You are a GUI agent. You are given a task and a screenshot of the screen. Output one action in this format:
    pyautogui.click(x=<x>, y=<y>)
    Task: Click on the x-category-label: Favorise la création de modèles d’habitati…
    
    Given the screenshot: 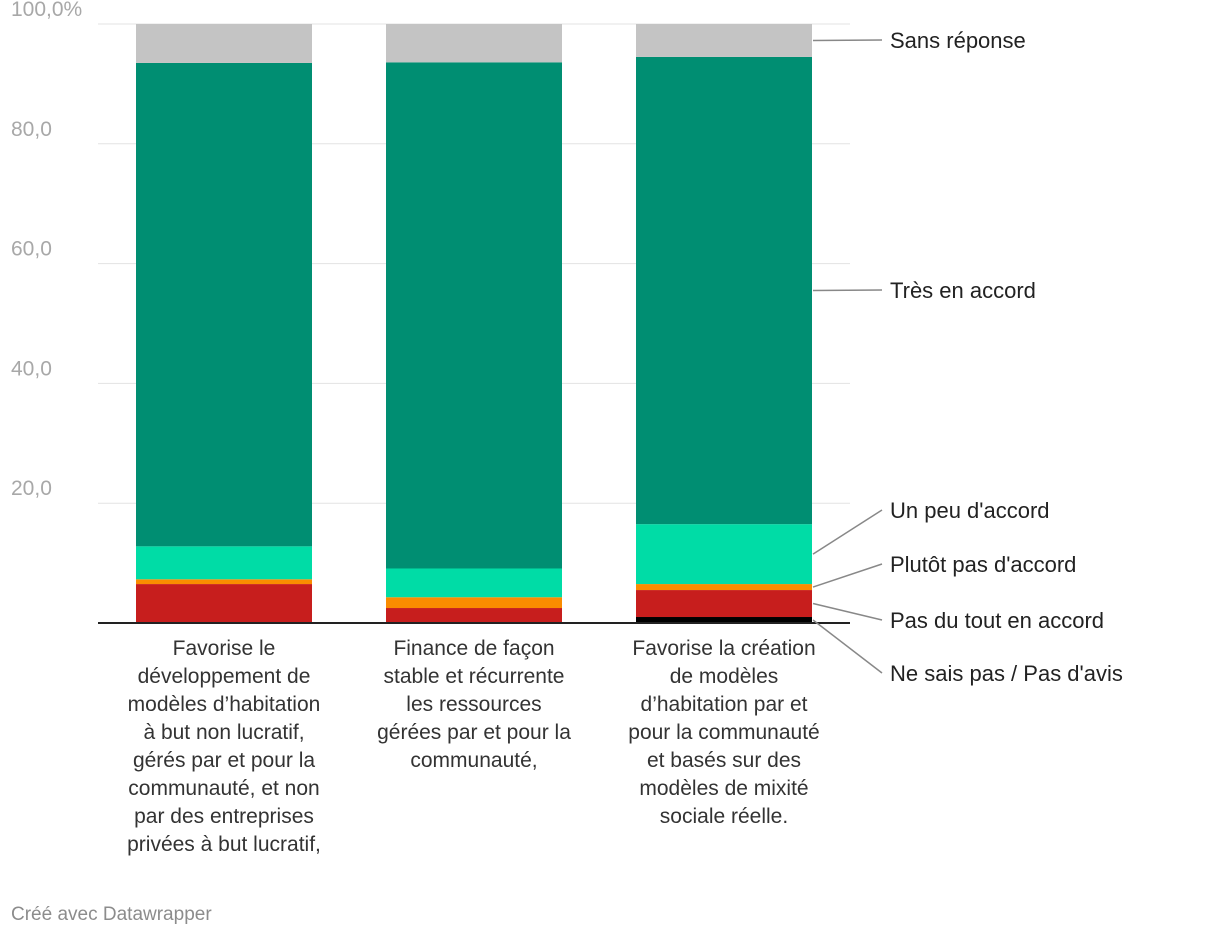 What is the action you would take?
    pyautogui.click(x=723, y=732)
    